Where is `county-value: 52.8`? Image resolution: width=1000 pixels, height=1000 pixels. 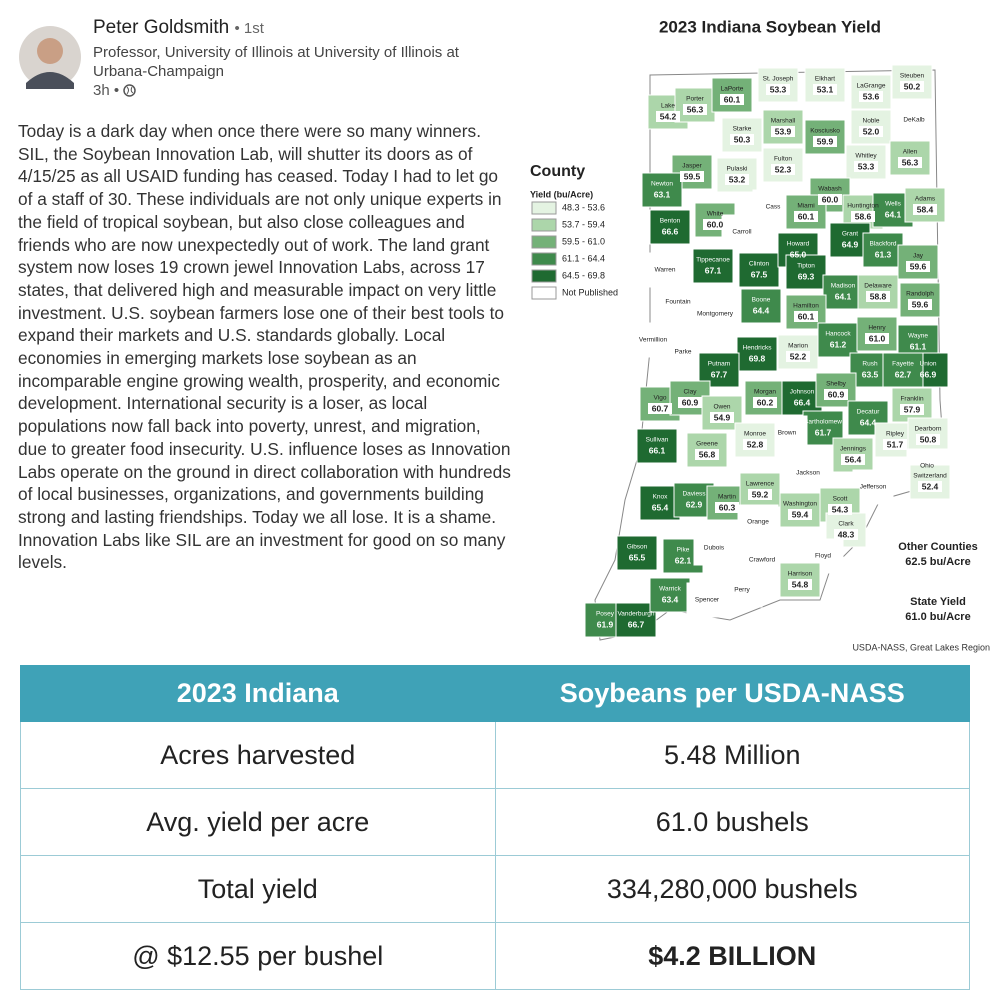 county-value: 52.8 is located at coordinates (755, 444).